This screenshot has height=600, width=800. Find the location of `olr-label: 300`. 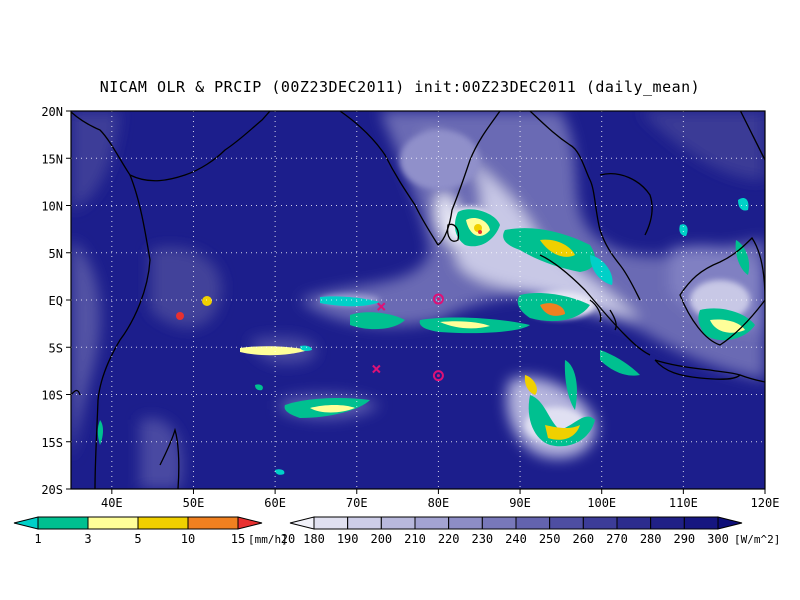

olr-label: 300 is located at coordinates (718, 539).